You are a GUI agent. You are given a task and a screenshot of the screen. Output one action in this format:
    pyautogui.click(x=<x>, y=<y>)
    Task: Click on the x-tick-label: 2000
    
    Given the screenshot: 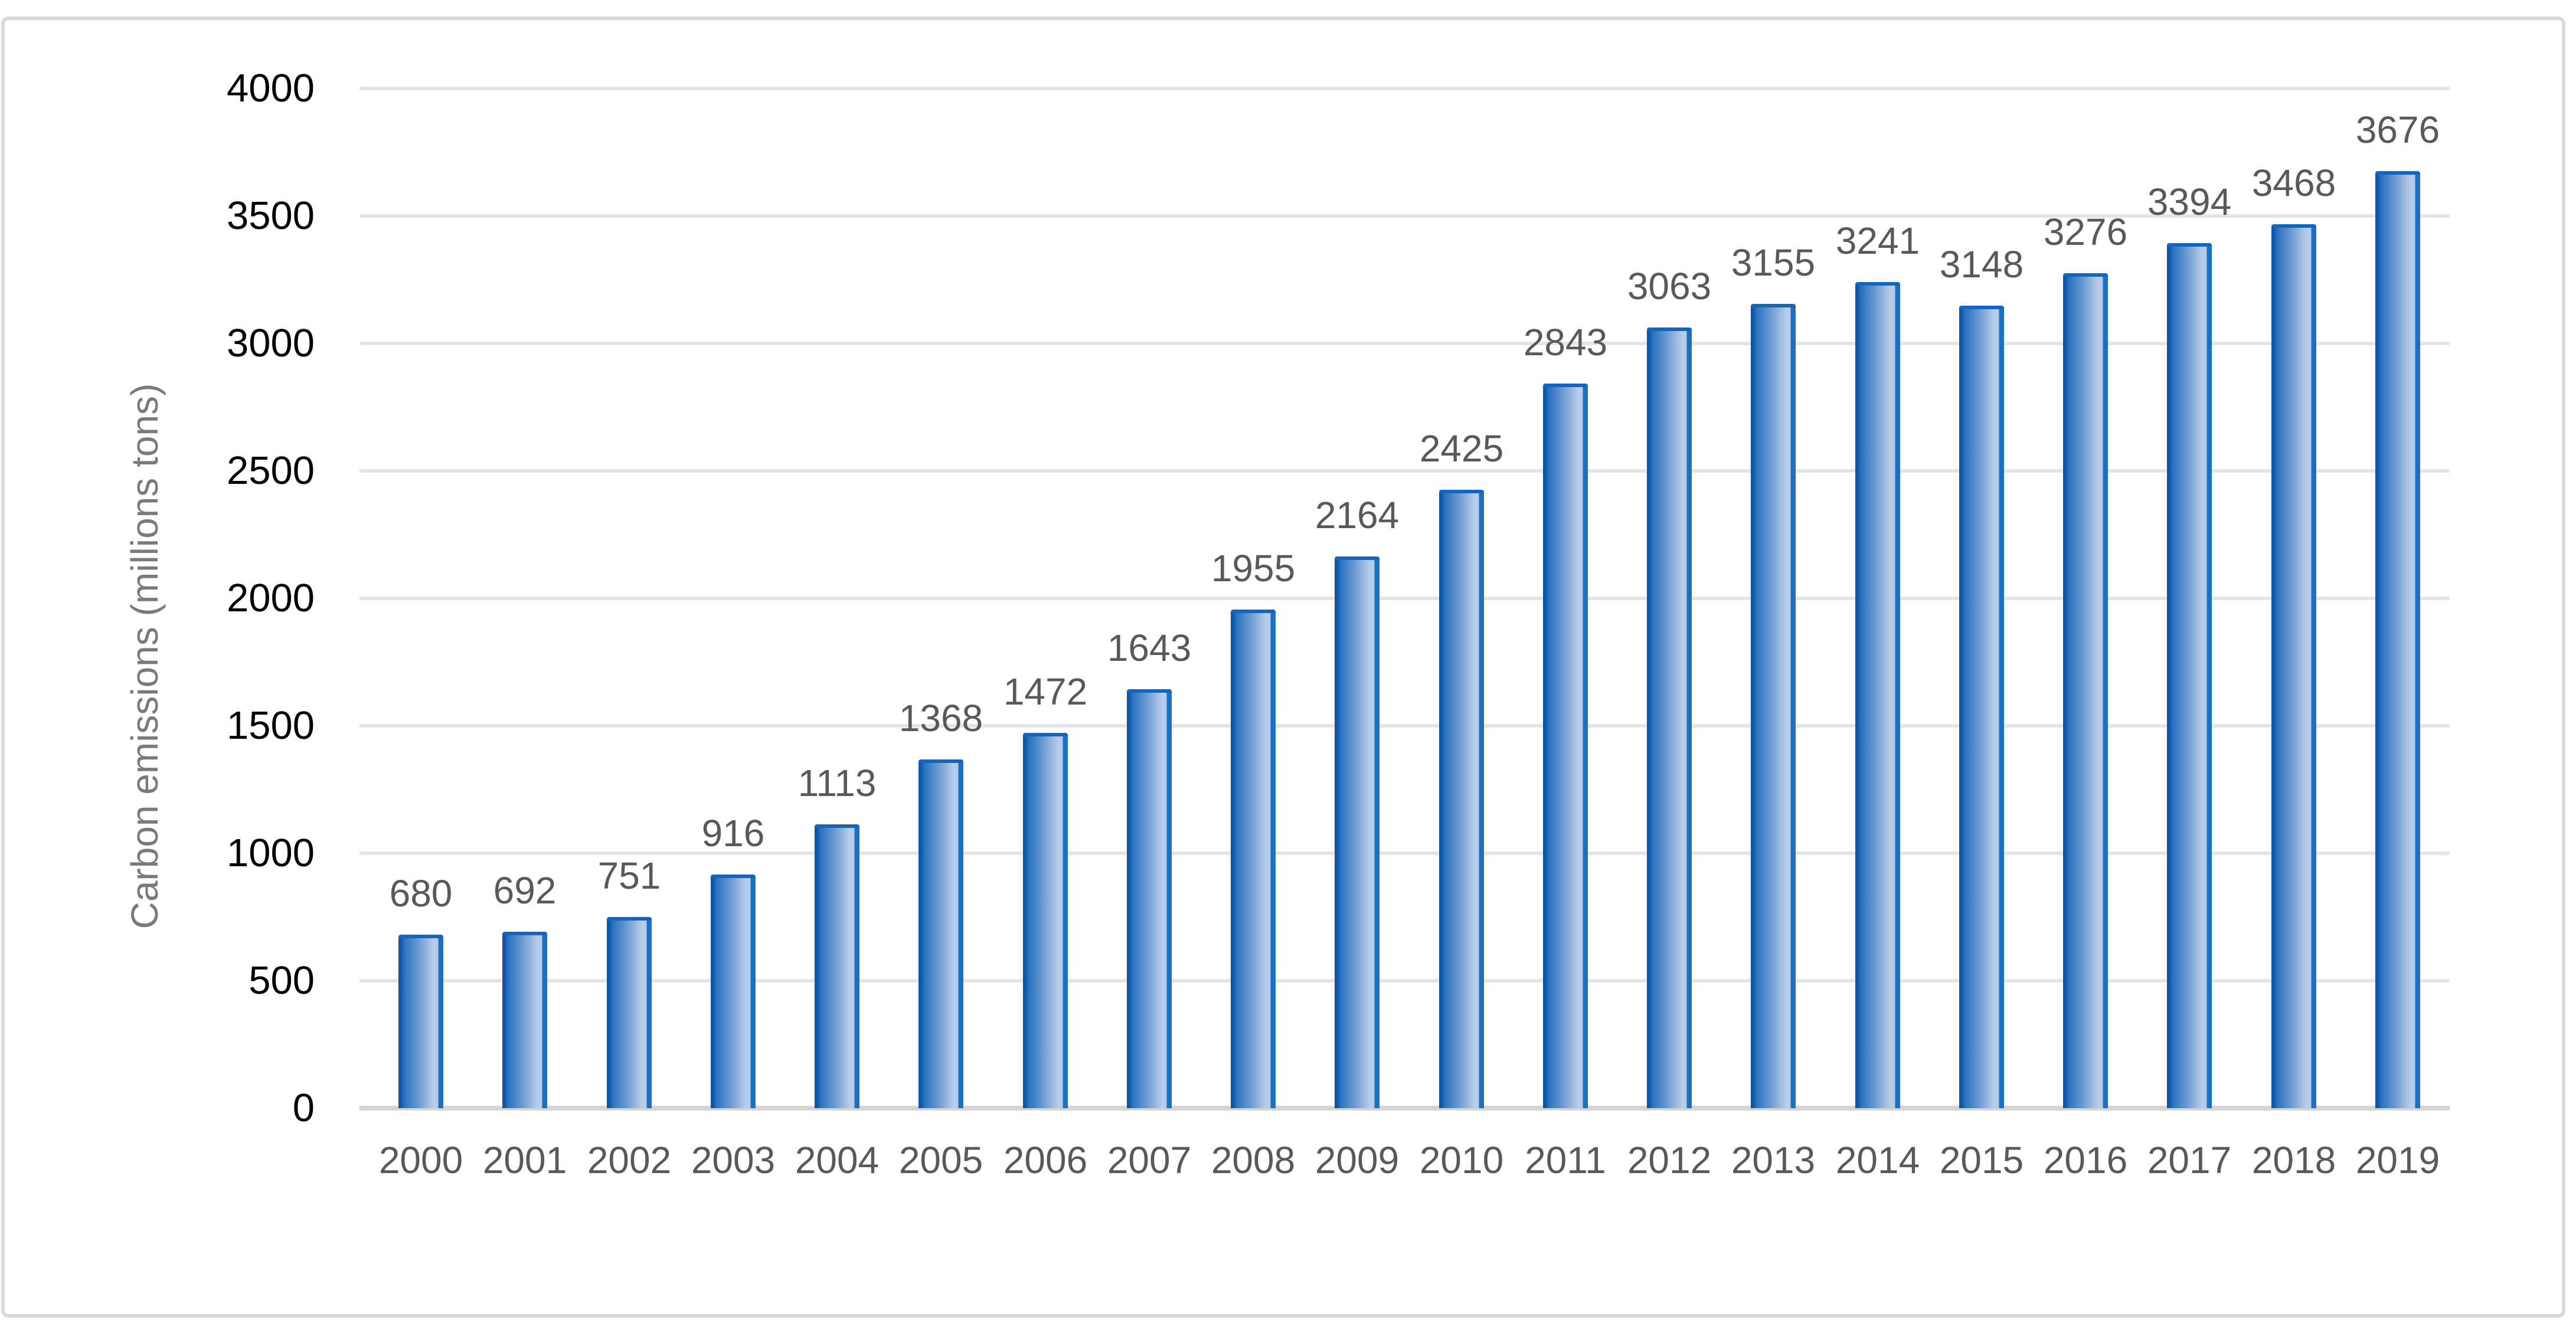 What is the action you would take?
    pyautogui.click(x=420, y=1160)
    